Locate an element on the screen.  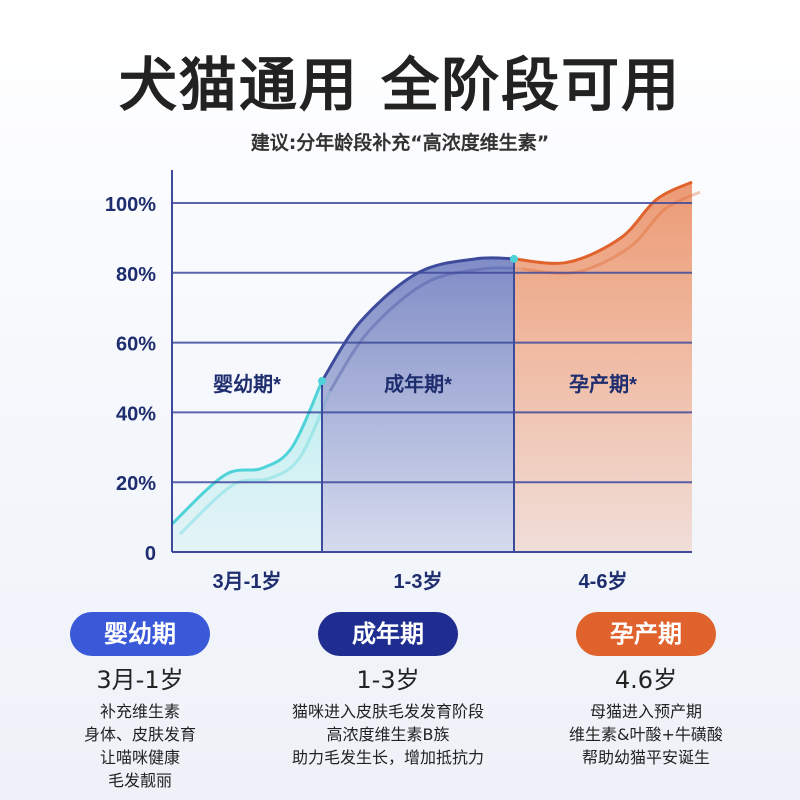
desc-line: 帮助幼猫平安诞生 is located at coordinates (645, 757).